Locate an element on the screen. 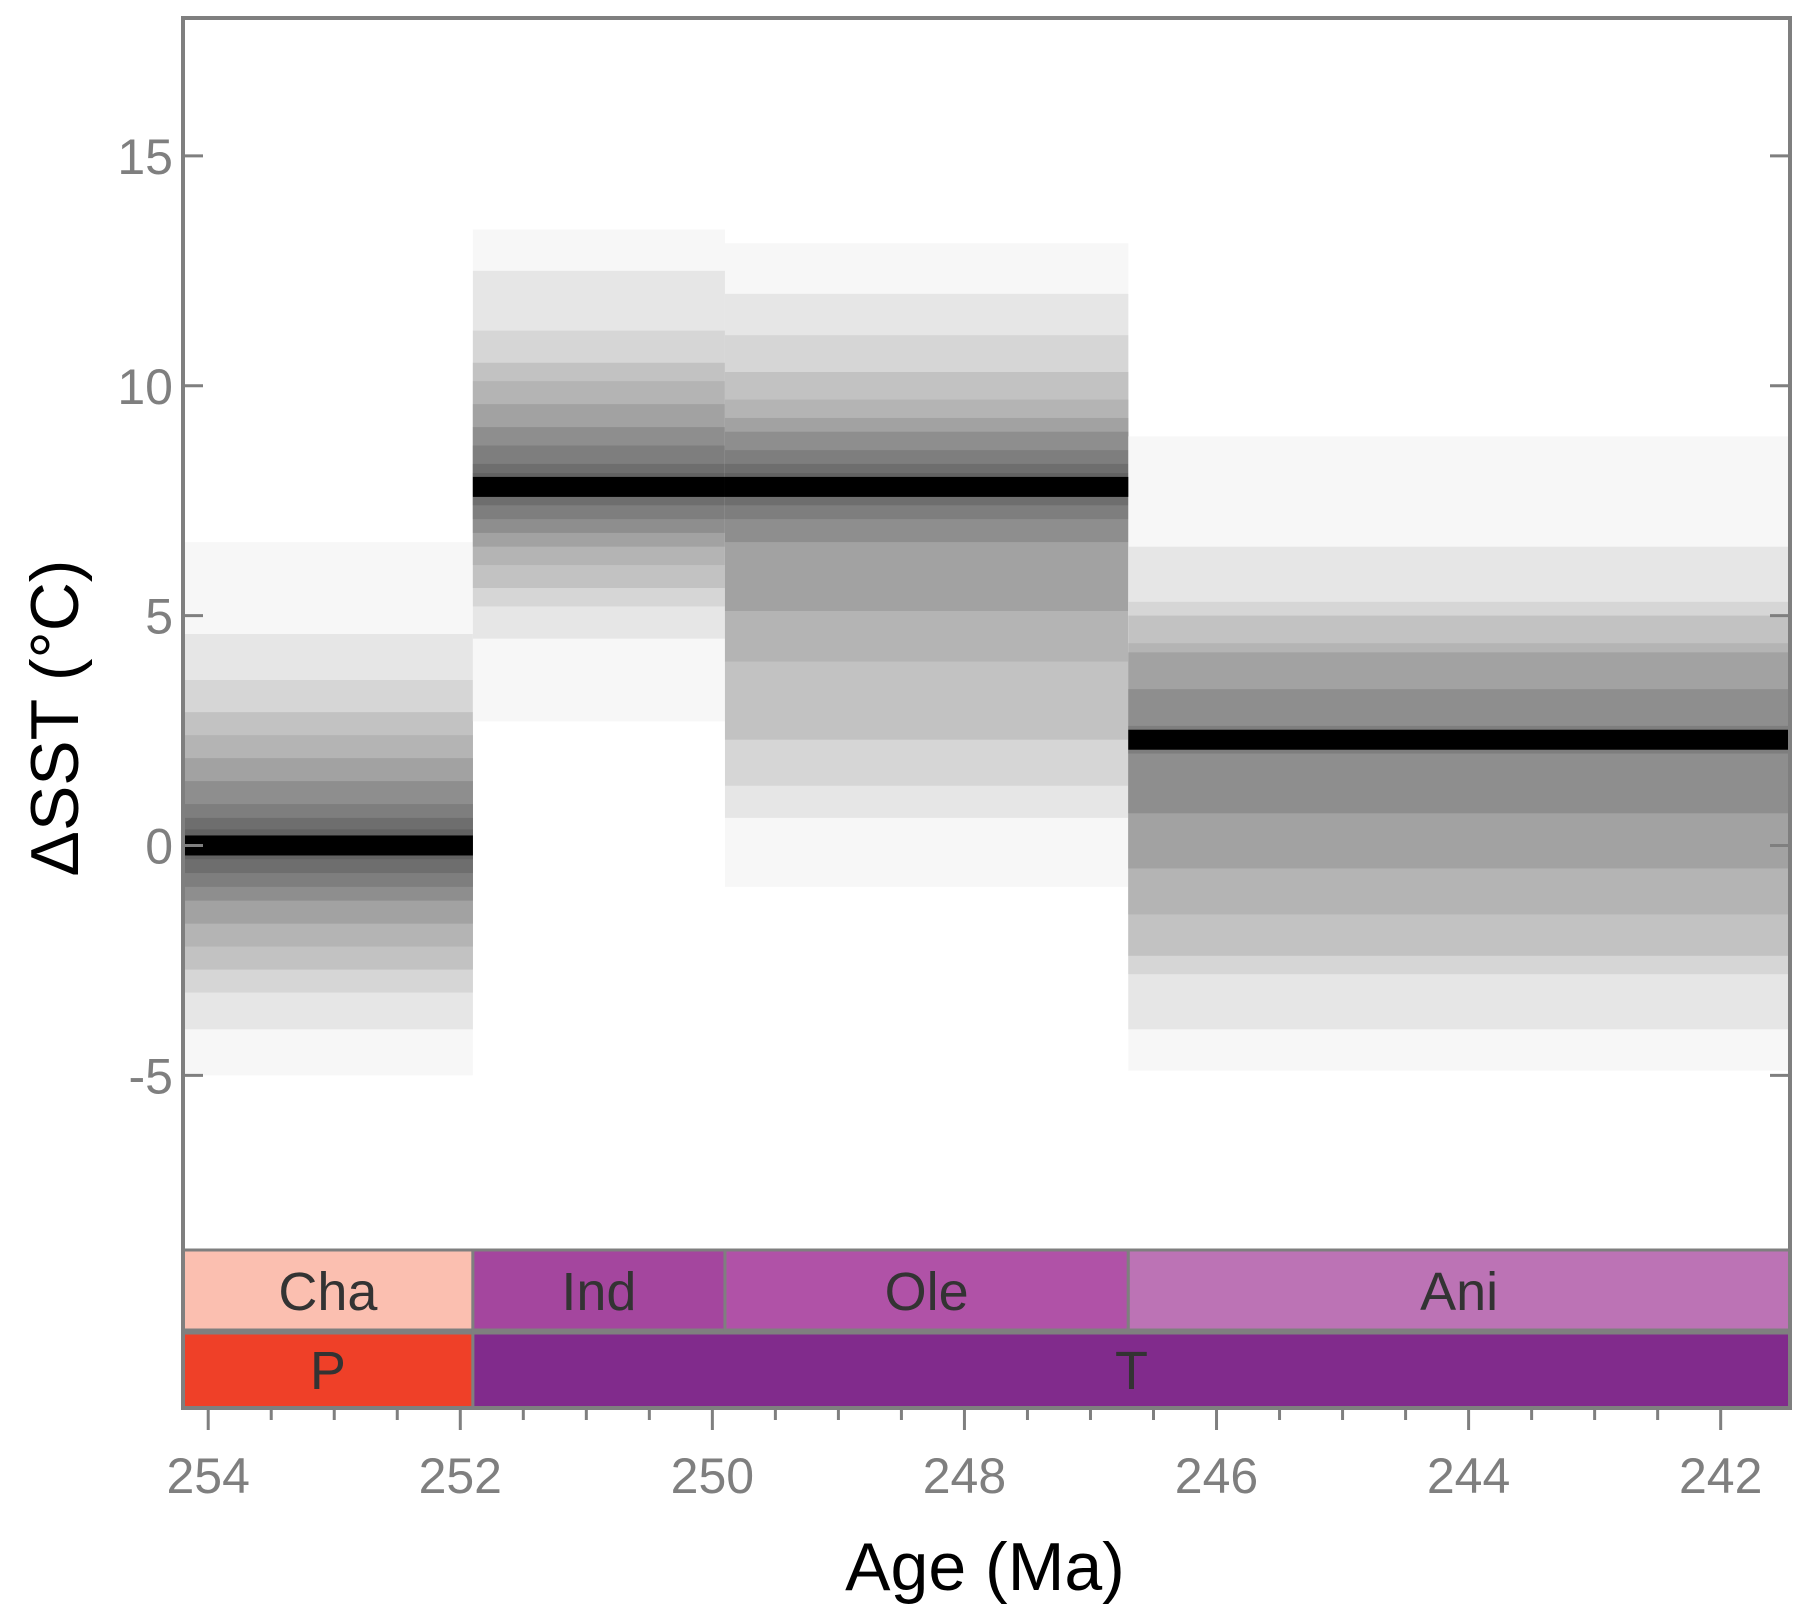 The width and height of the screenshot is (1805, 1609). stage-label-cha: Cha is located at coordinates (328, 1292).